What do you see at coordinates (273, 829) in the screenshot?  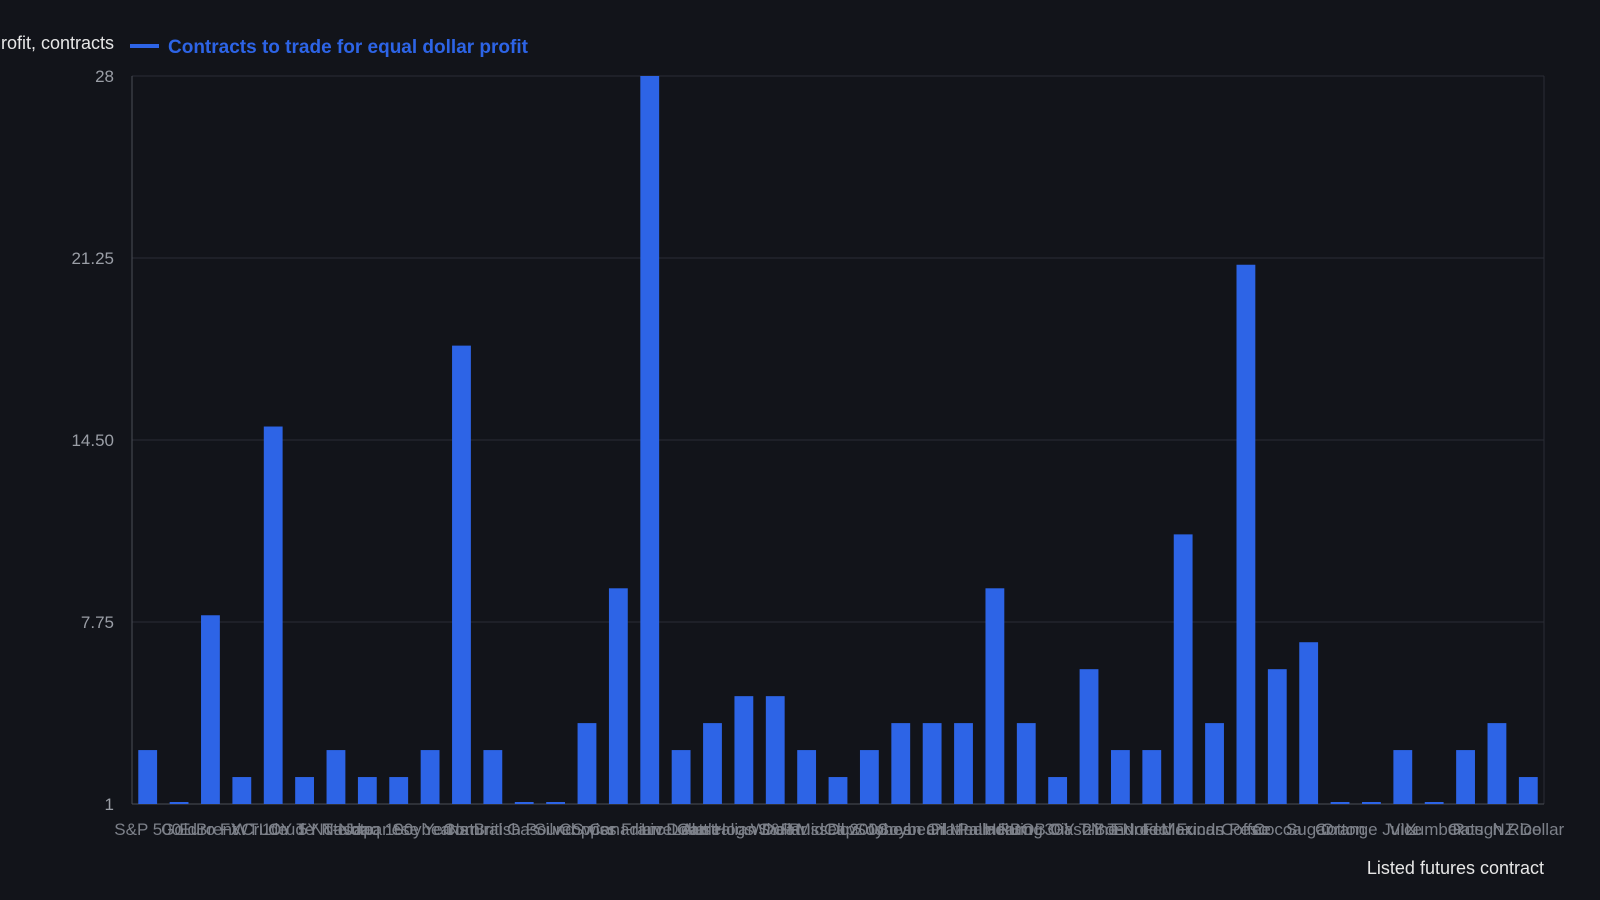 I see `x-tick-label: WTI Crude` at bounding box center [273, 829].